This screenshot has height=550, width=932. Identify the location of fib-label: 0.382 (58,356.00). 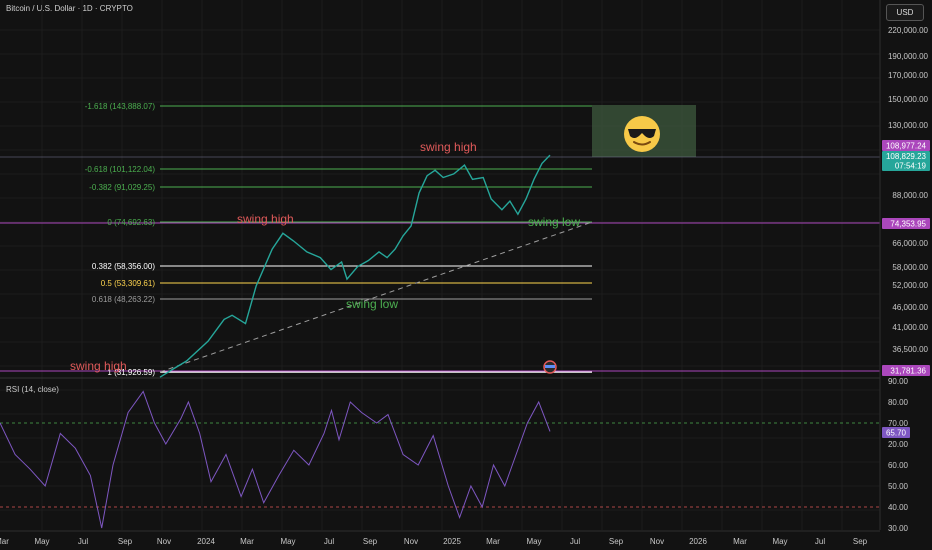
(123, 266).